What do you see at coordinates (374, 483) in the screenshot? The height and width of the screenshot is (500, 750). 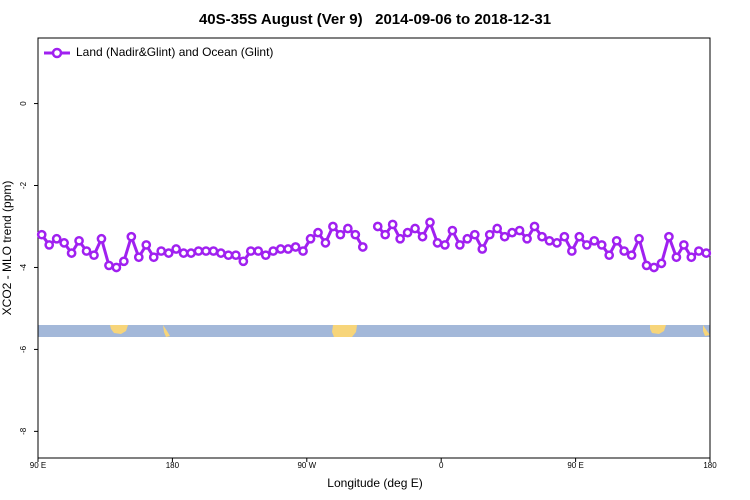 I see `x-axis-label: Longitude (deg E)` at bounding box center [374, 483].